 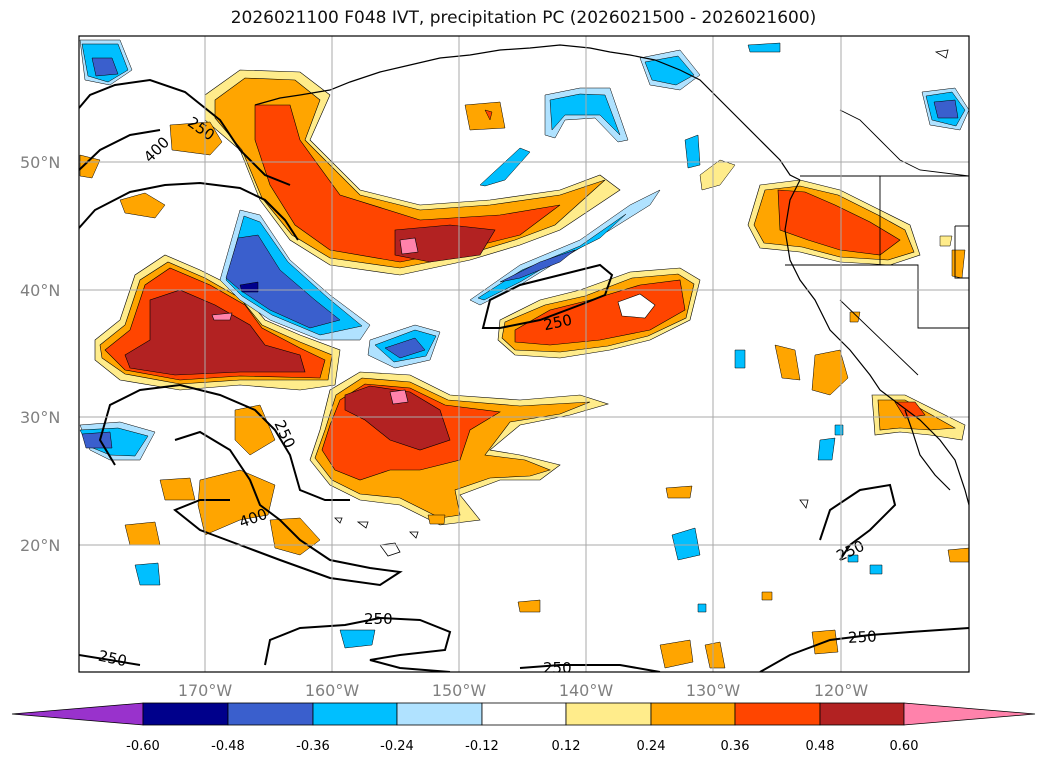 What do you see at coordinates (841, 690) in the screenshot?
I see `lon-label: 120°W` at bounding box center [841, 690].